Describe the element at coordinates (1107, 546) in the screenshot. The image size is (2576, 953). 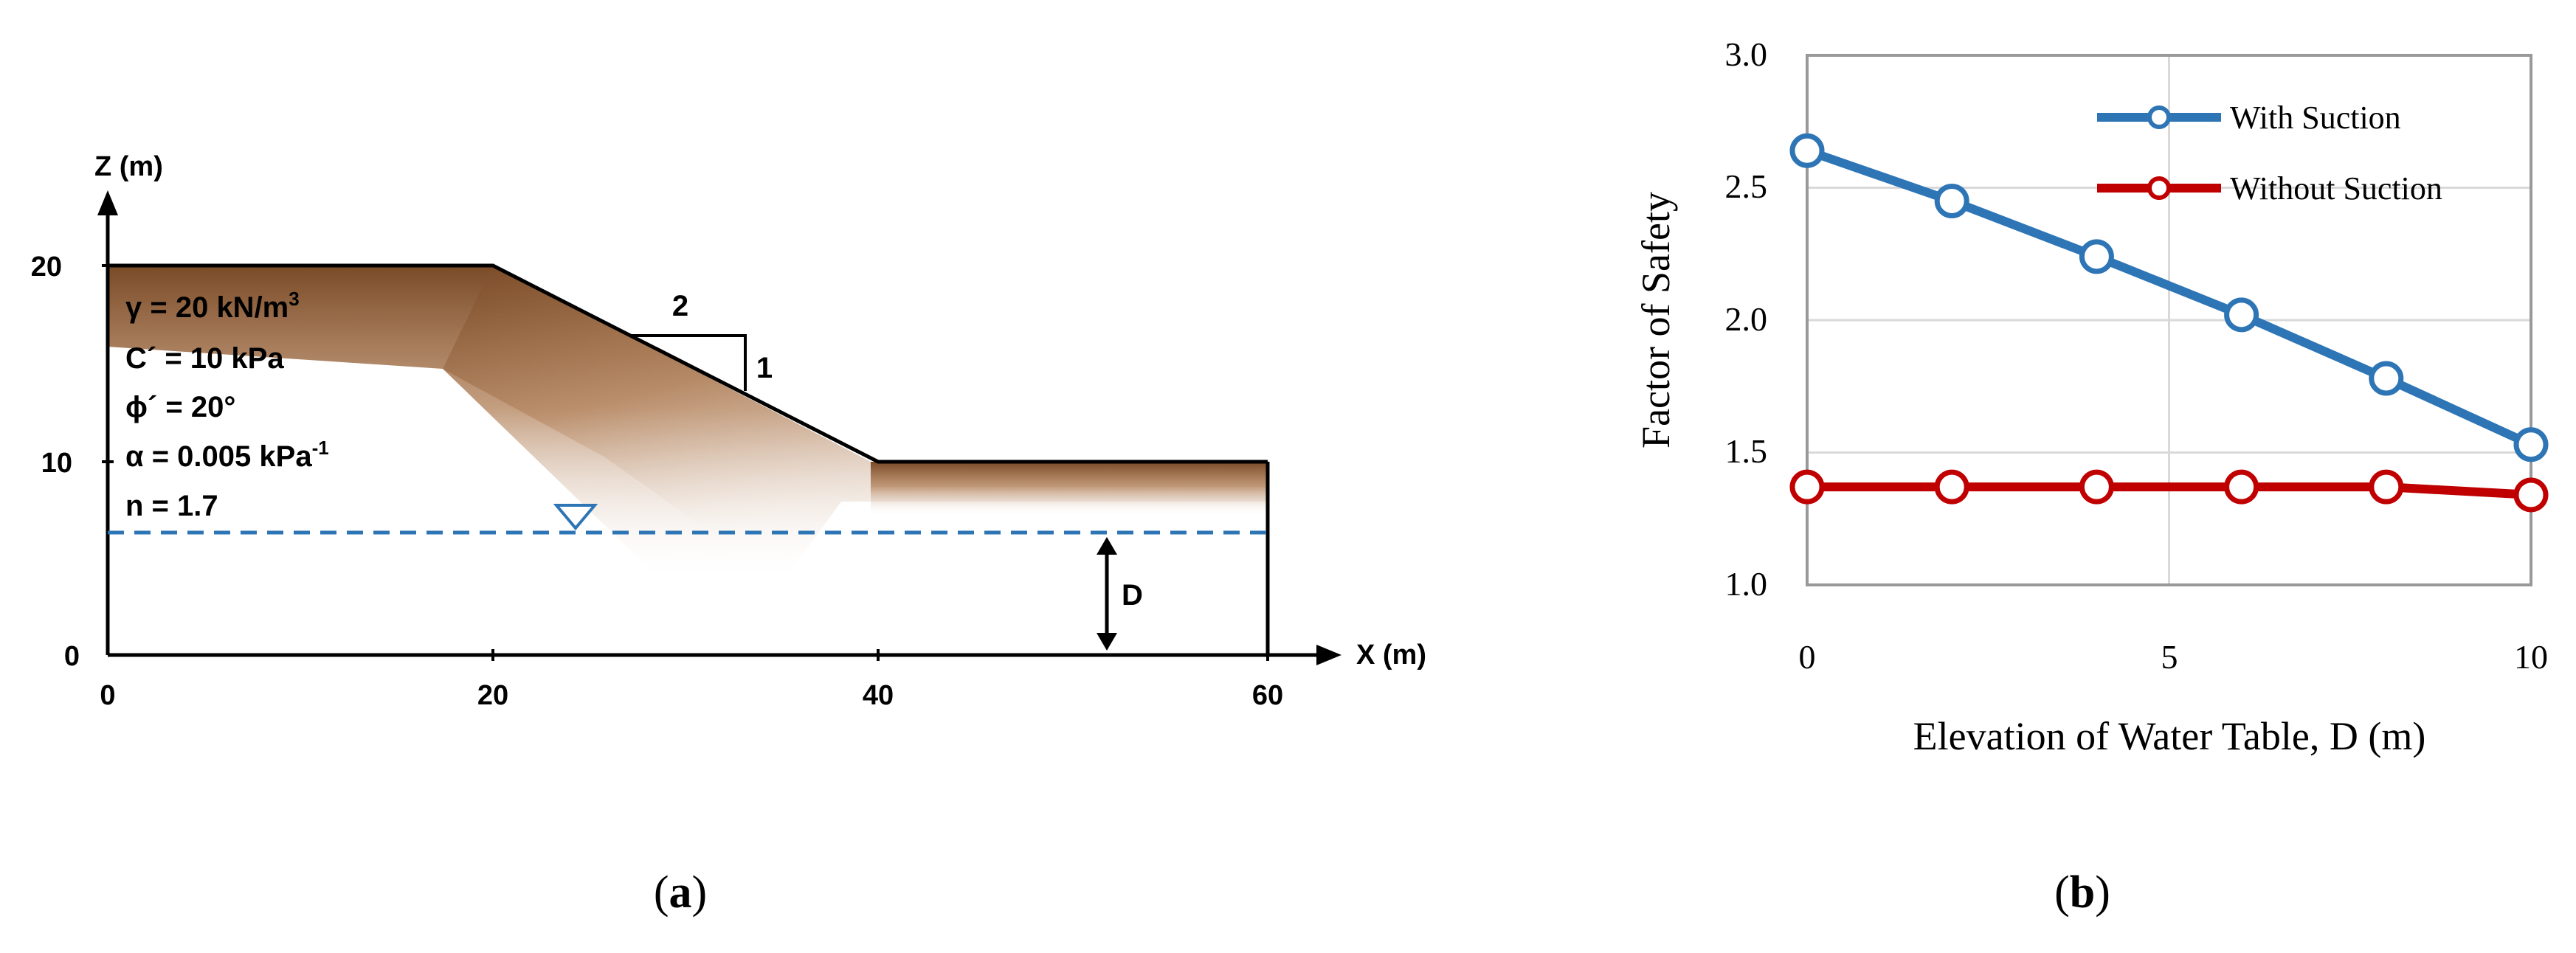
I see `depth-arrowhead-top` at that location.